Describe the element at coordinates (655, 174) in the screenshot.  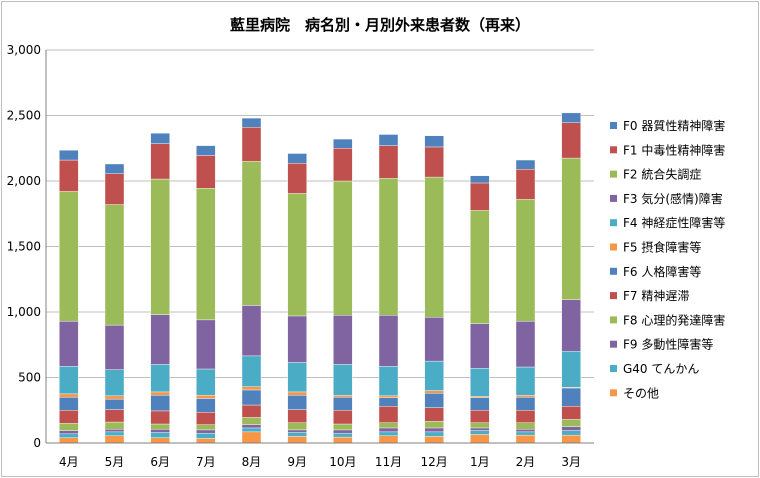
I see `legend-item: F2 統合失調症` at that location.